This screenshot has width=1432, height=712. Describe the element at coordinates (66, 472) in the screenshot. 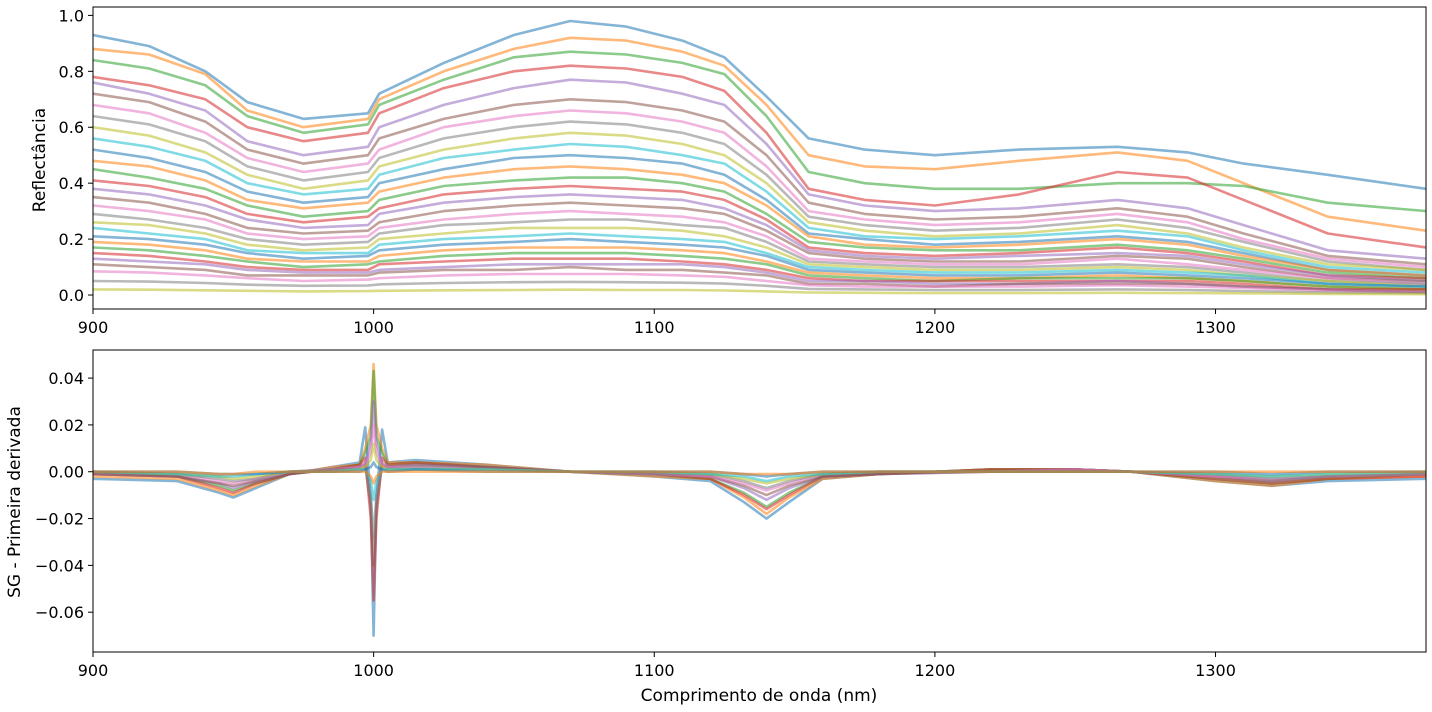

I see `derivative-y-tick-label: 0.00` at that location.